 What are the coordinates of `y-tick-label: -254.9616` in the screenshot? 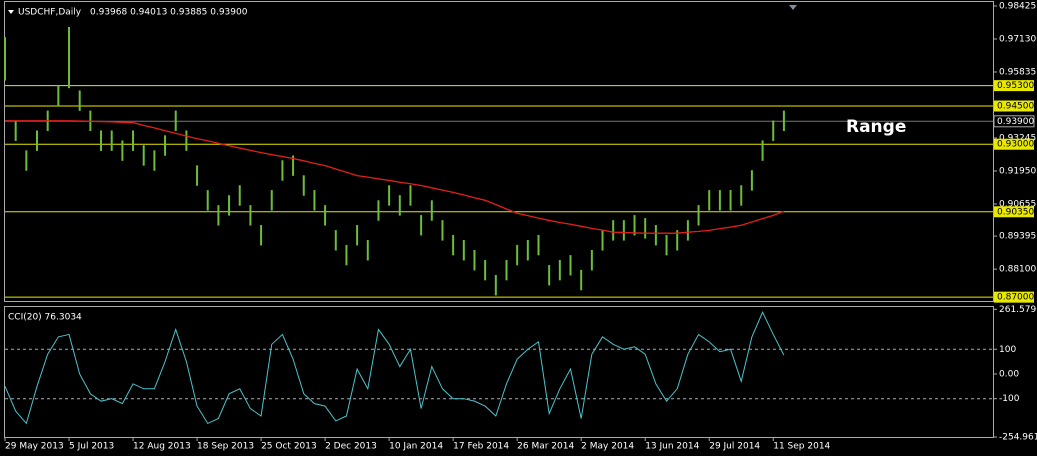 It's located at (1018, 437).